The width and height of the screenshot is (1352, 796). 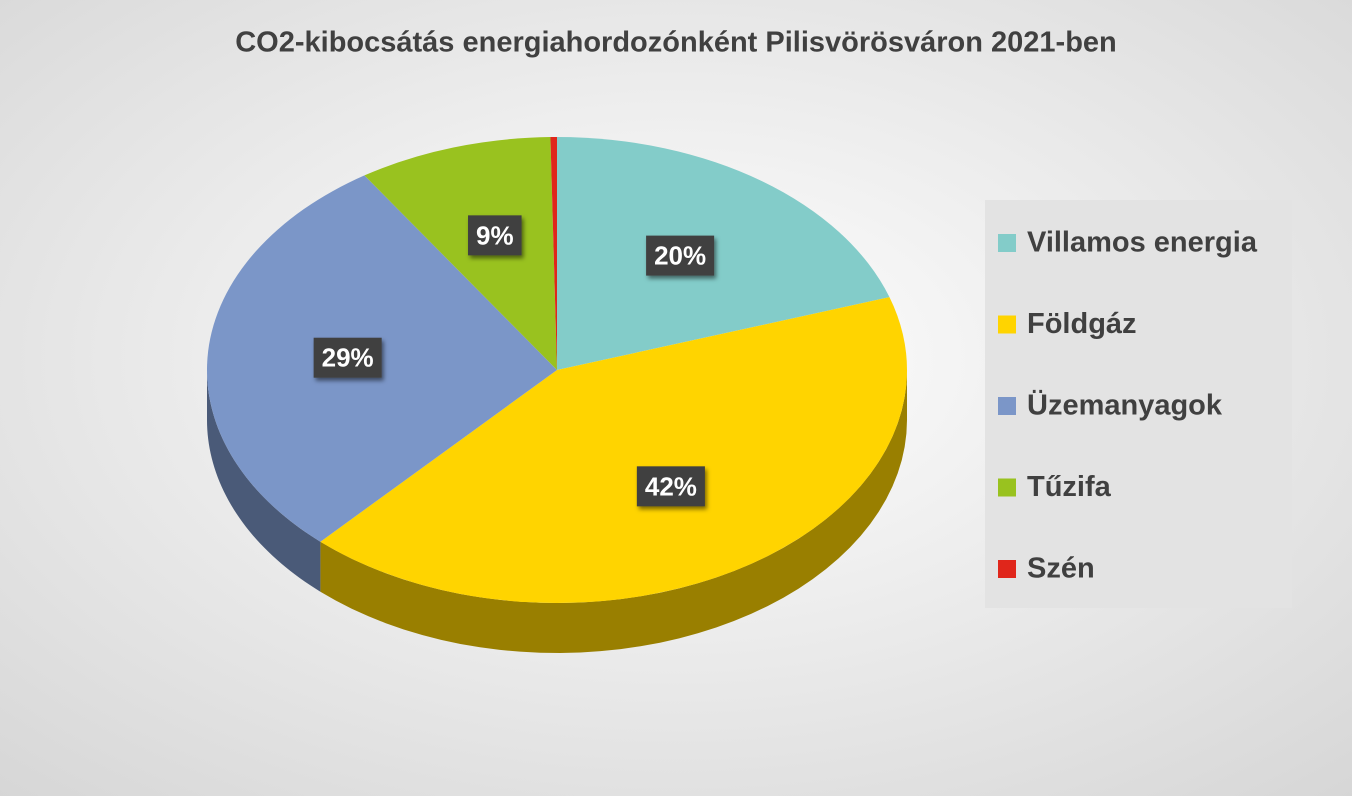 I want to click on data-label: 42%, so click(x=671, y=486).